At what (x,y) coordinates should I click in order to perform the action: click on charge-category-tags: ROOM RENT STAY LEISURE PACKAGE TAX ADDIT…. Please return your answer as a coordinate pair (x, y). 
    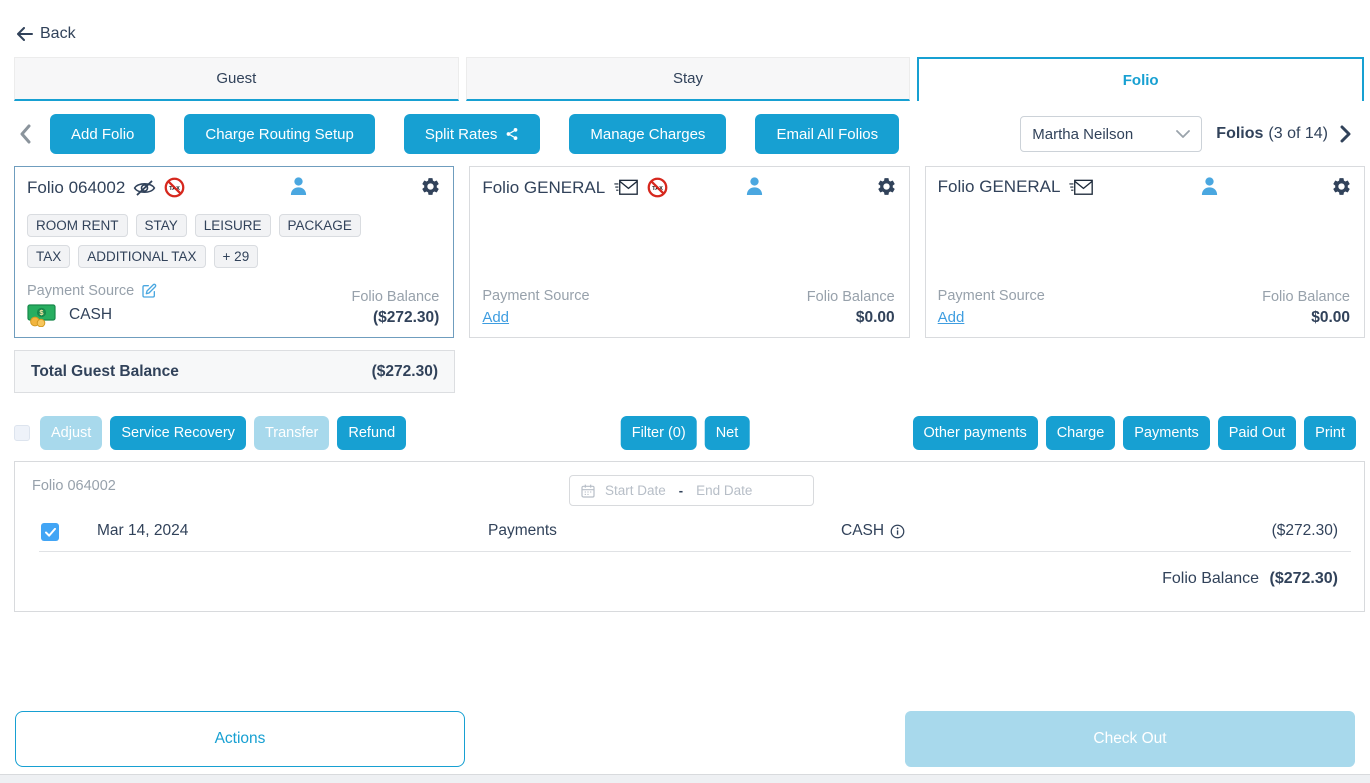
    Looking at the image, I should click on (212, 241).